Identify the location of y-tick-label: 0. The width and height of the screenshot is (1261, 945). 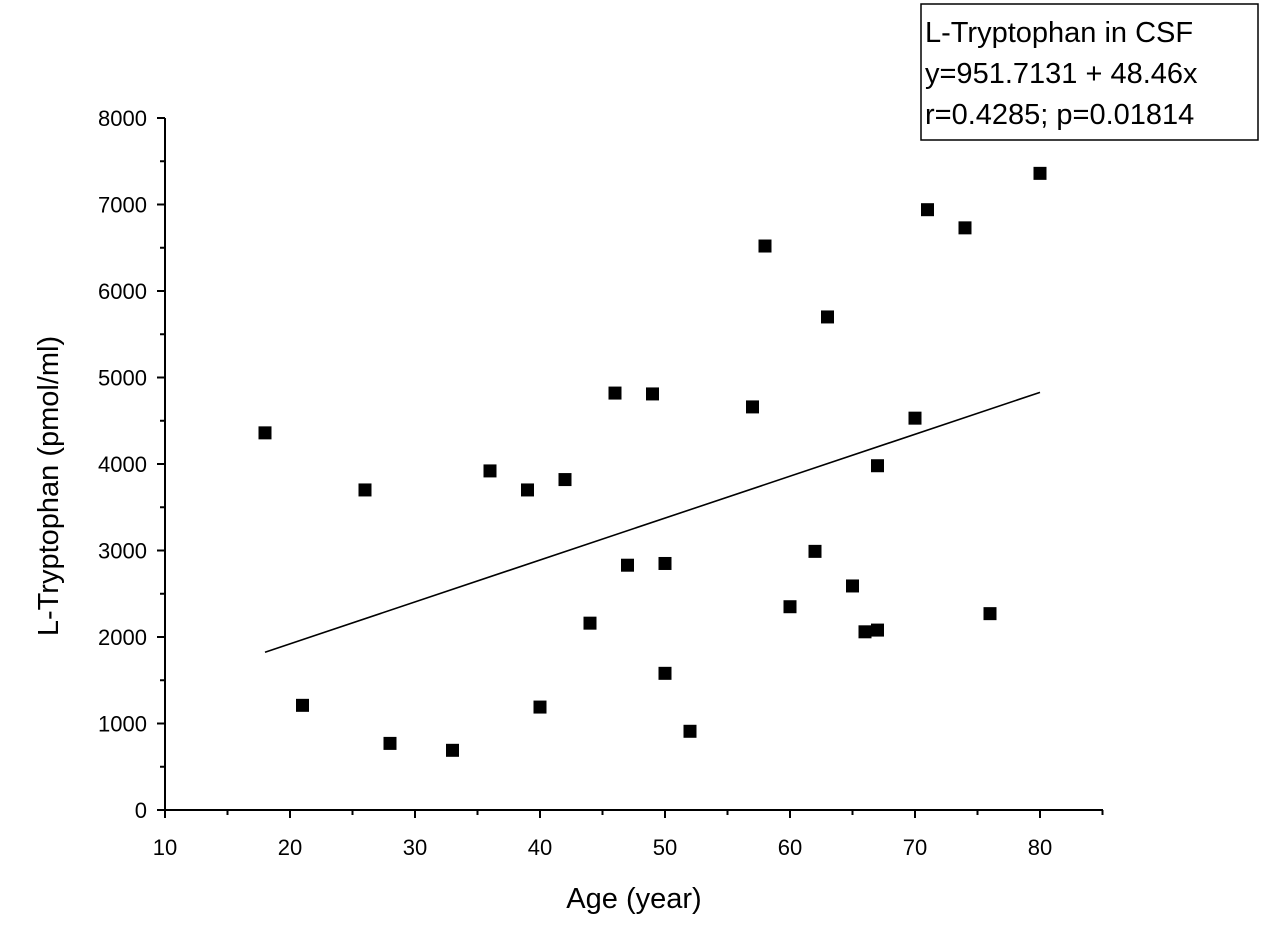
(141, 810).